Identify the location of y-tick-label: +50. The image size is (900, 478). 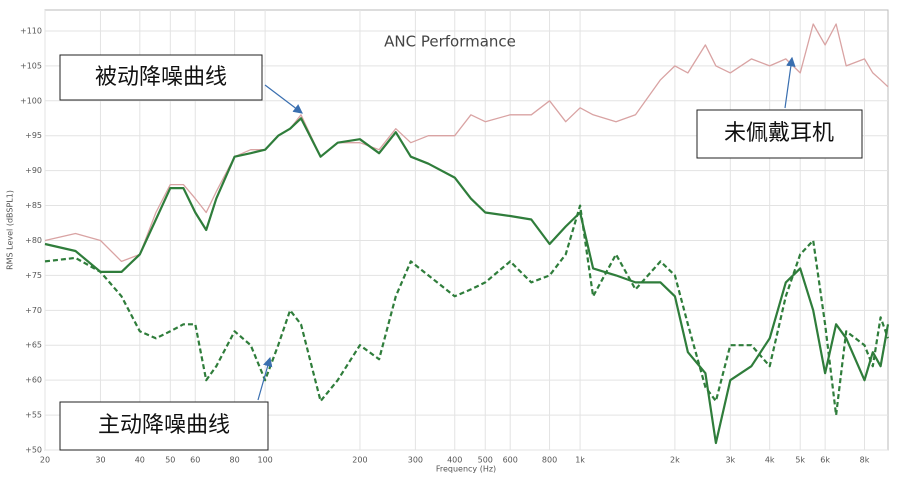
(33, 450).